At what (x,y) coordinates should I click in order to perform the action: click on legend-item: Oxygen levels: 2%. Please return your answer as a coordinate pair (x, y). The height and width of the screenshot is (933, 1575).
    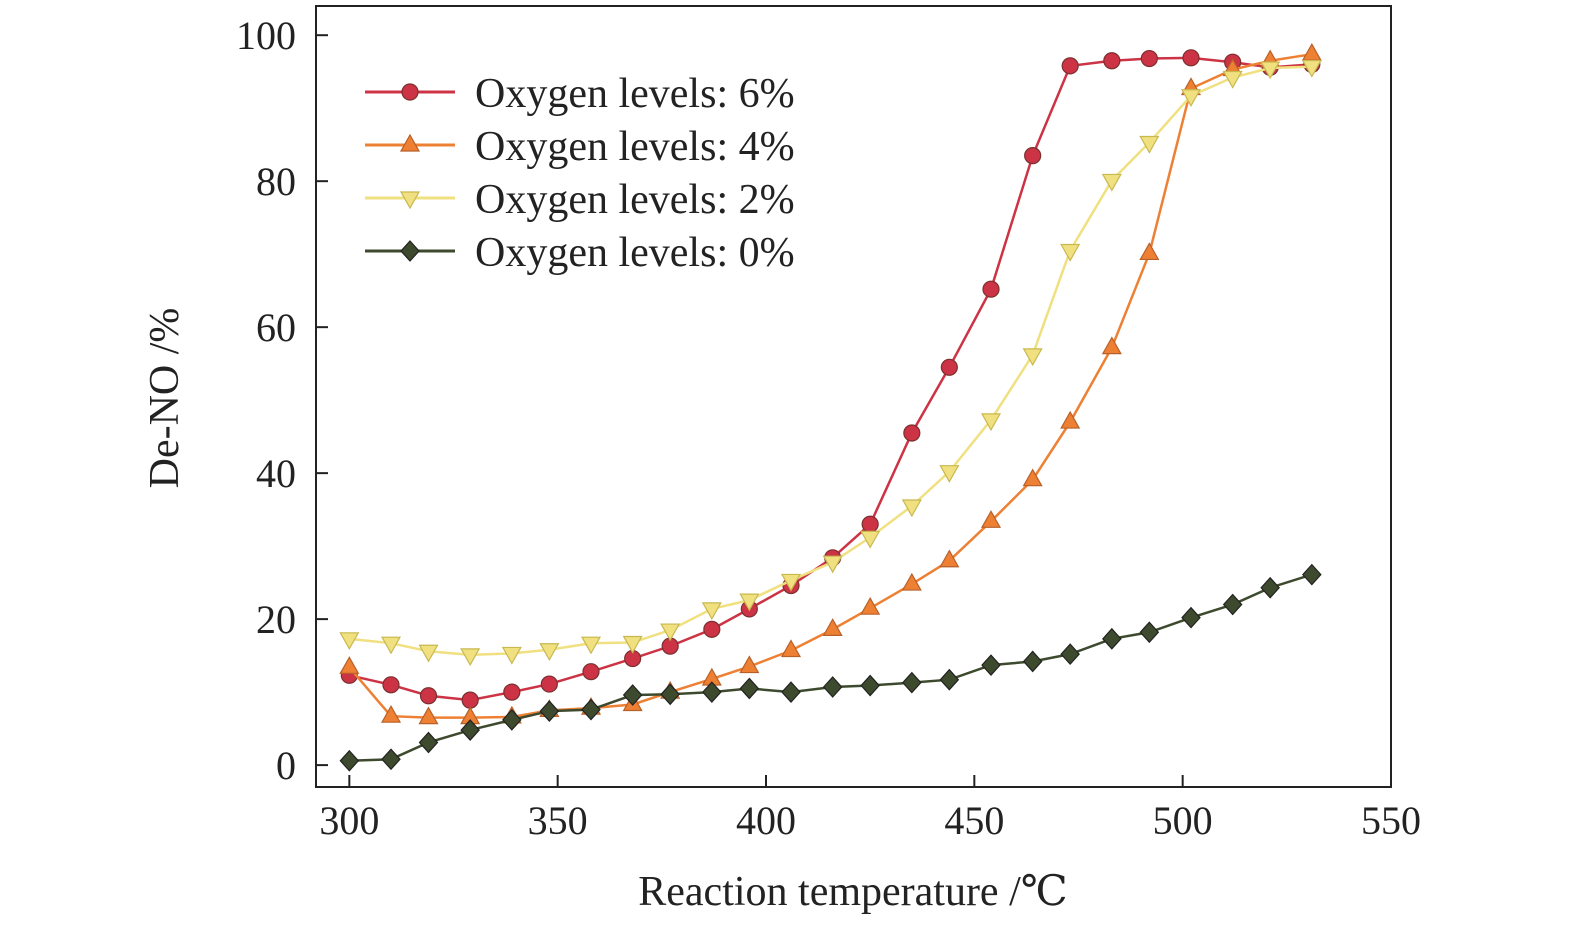
    Looking at the image, I should click on (580, 200).